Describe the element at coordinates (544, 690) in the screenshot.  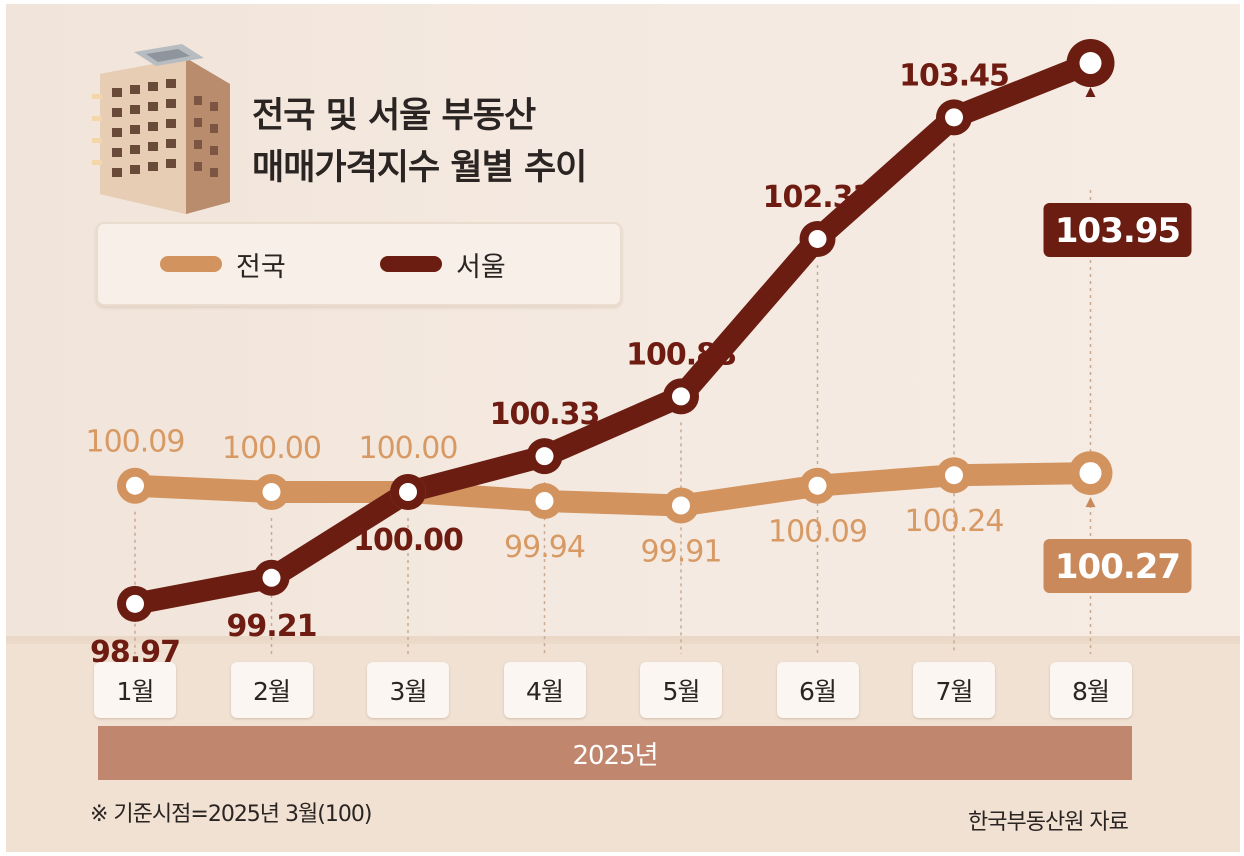
I see `month-label: 4월` at that location.